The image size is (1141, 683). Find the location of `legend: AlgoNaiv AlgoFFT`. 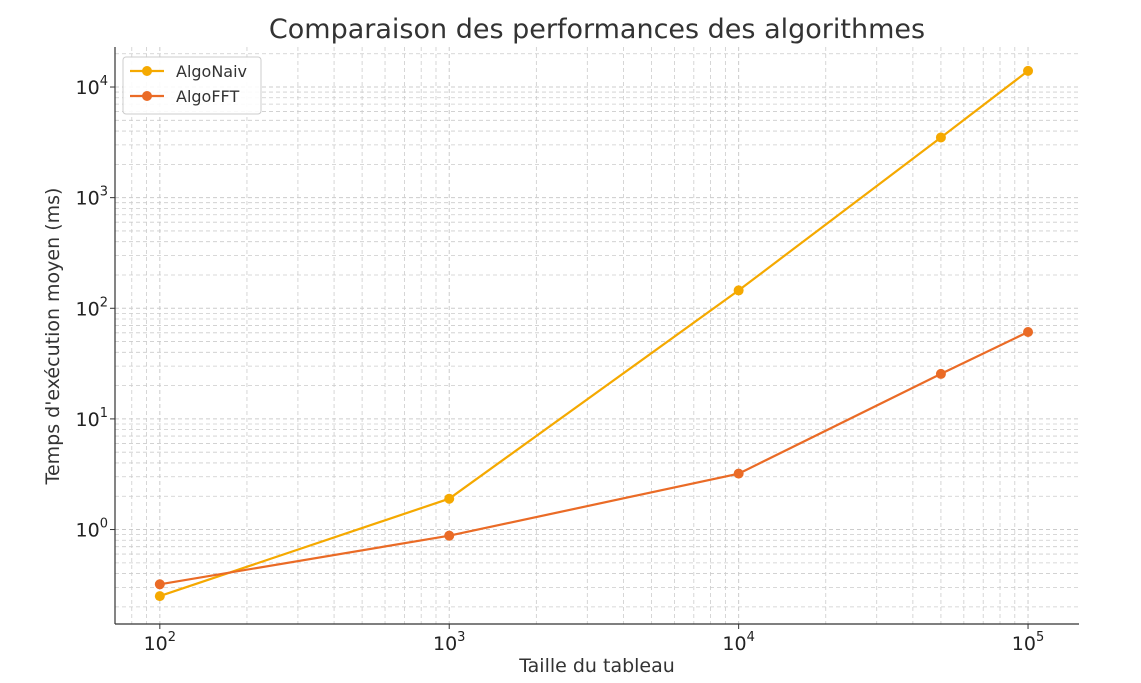

legend: AlgoNaiv AlgoFFT is located at coordinates (192, 85).